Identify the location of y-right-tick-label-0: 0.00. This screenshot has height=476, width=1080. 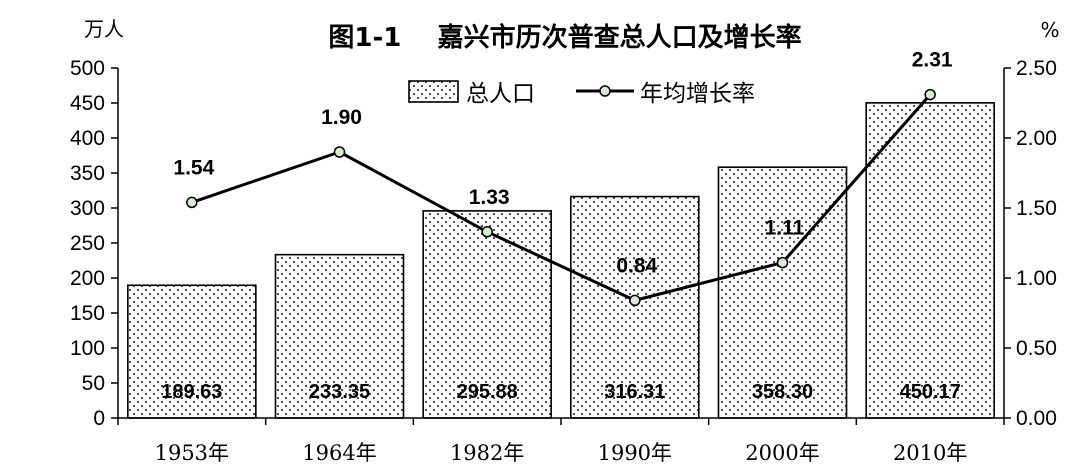
(1036, 418).